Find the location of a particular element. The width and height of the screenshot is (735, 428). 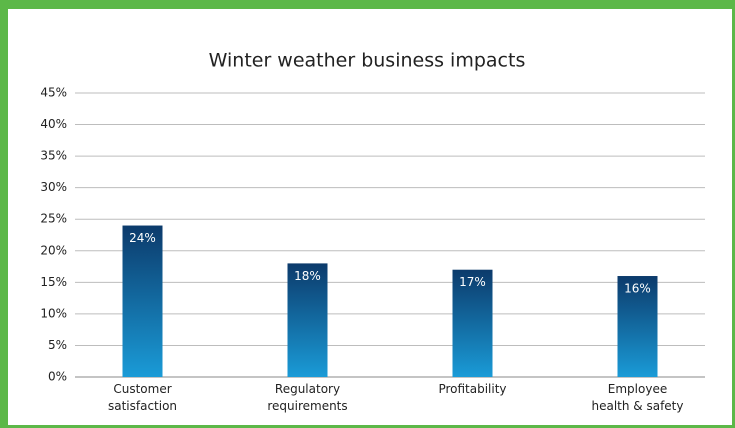

y-tick-label: 20% is located at coordinates (53, 250).